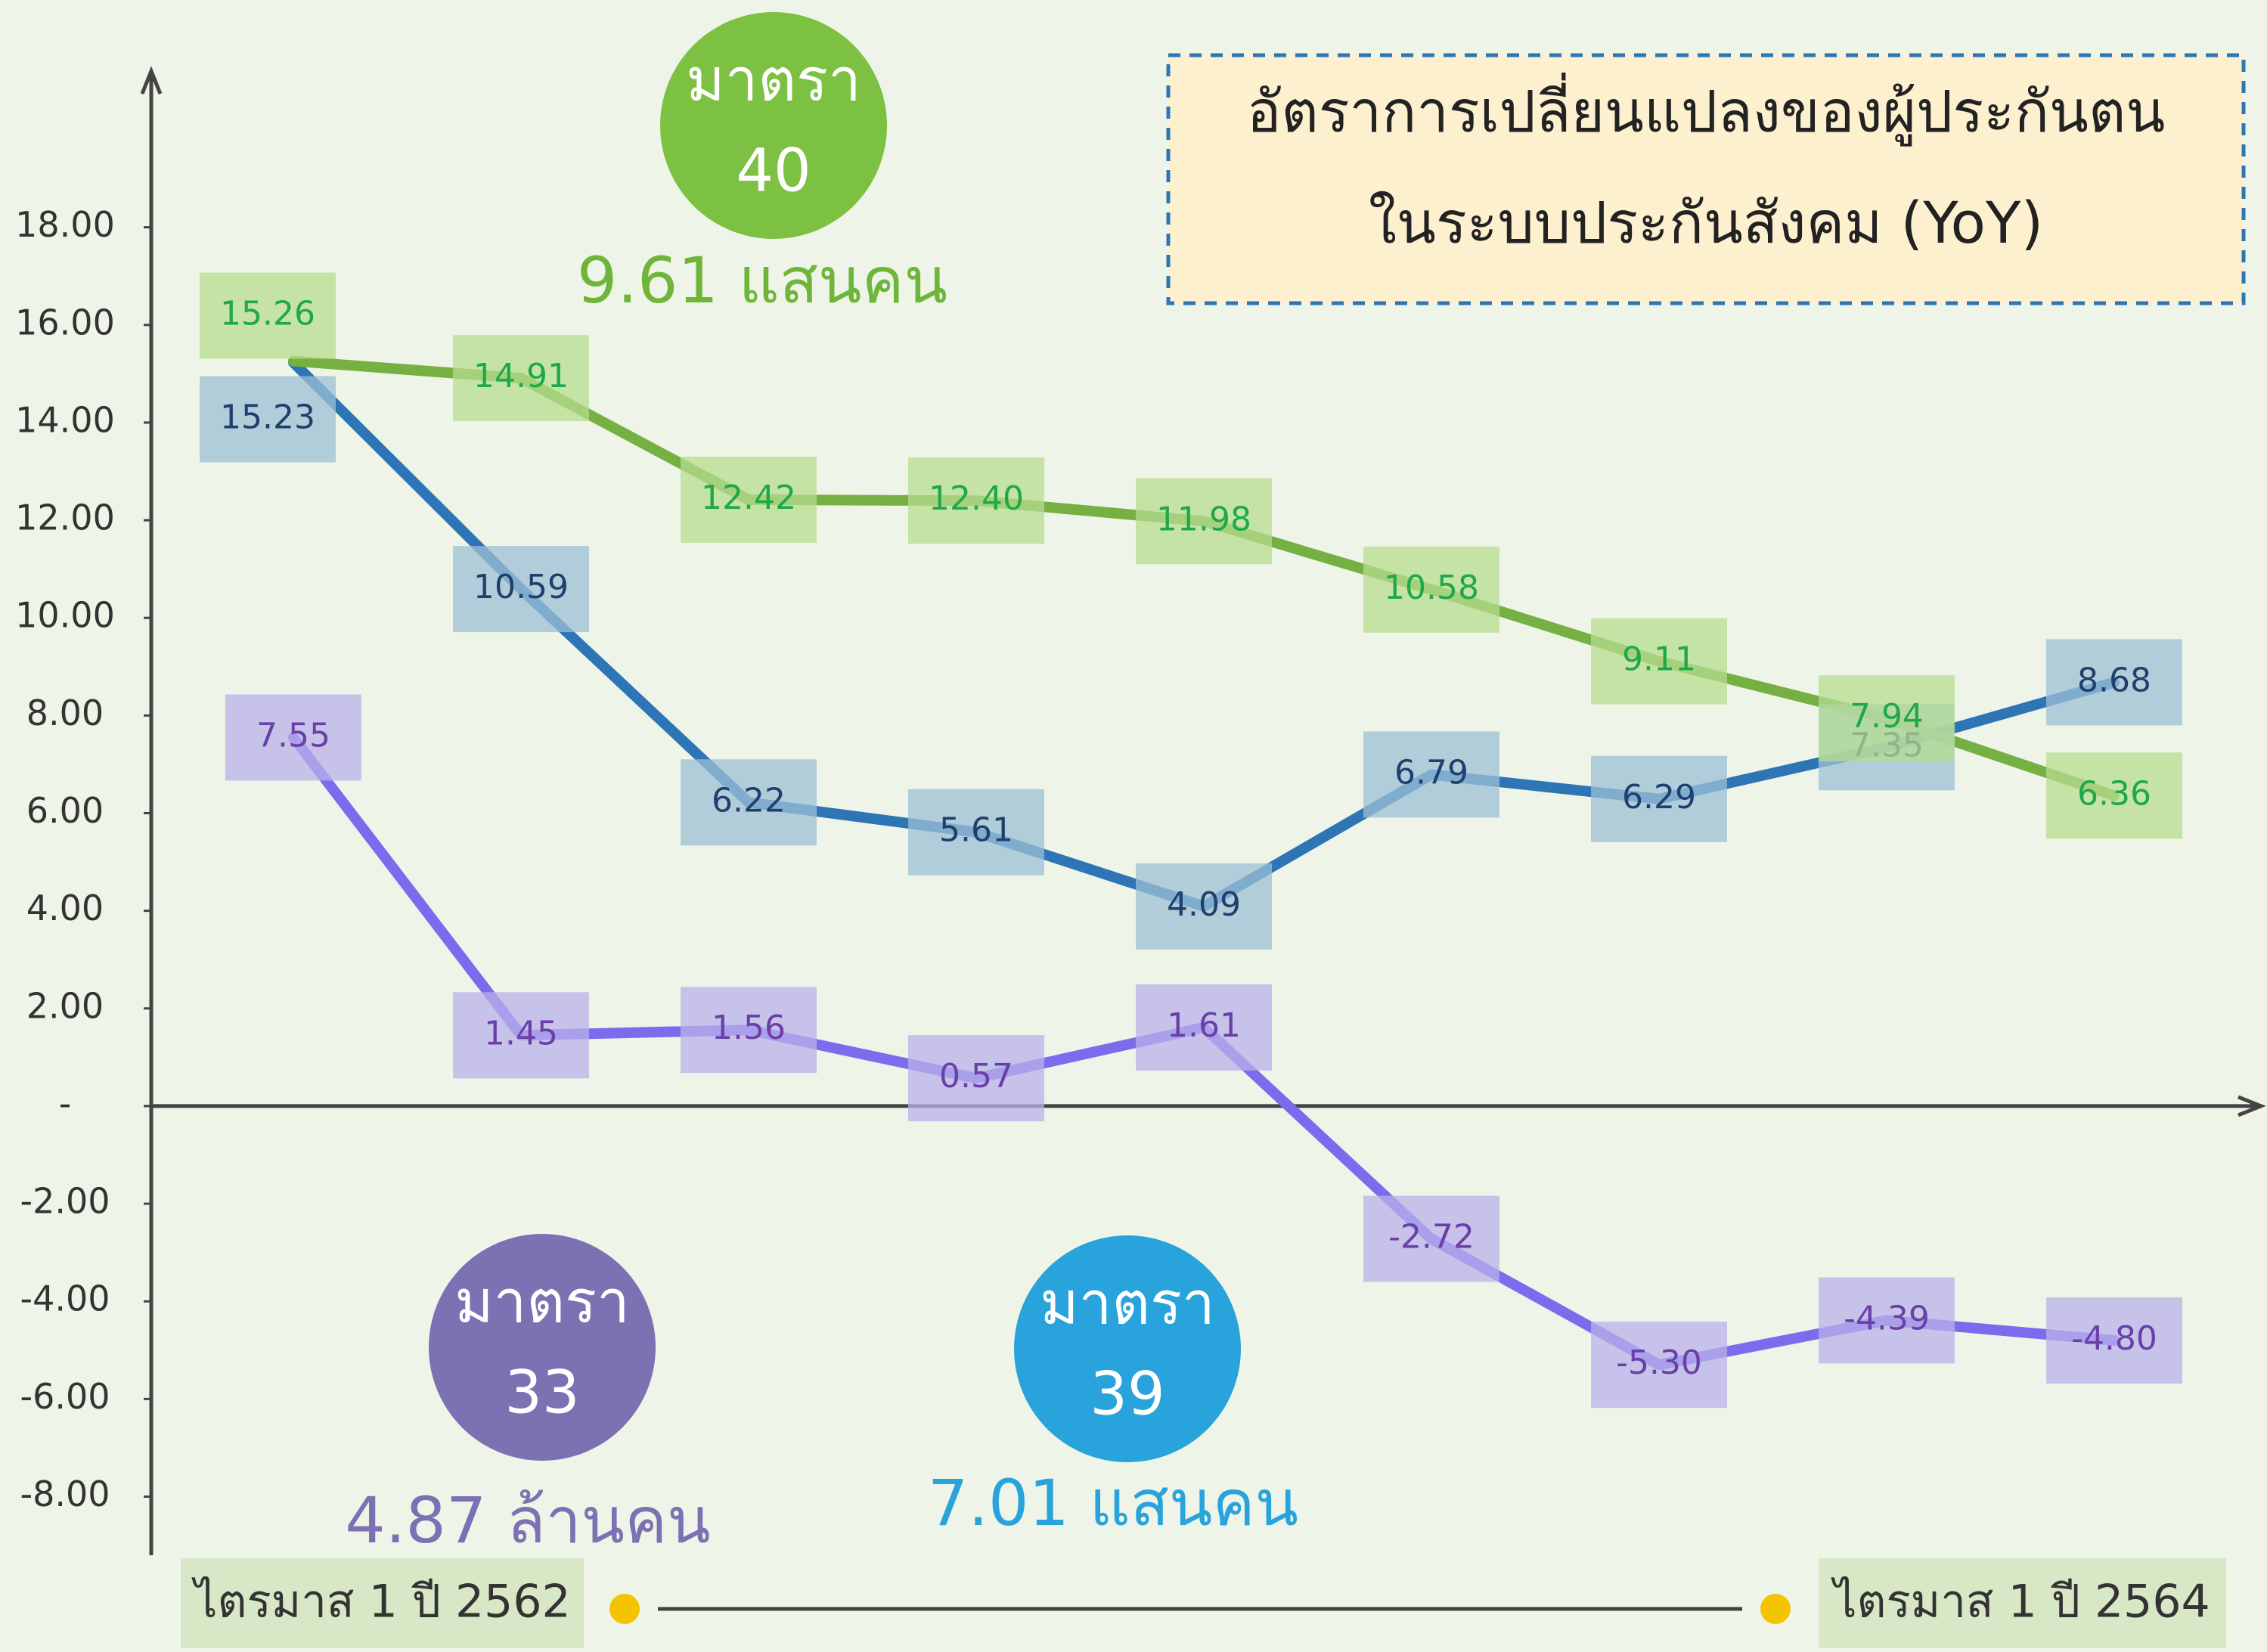 The width and height of the screenshot is (2267, 1652). Describe the element at coordinates (65, 1494) in the screenshot. I see `y-tick-label: -8.00` at that location.